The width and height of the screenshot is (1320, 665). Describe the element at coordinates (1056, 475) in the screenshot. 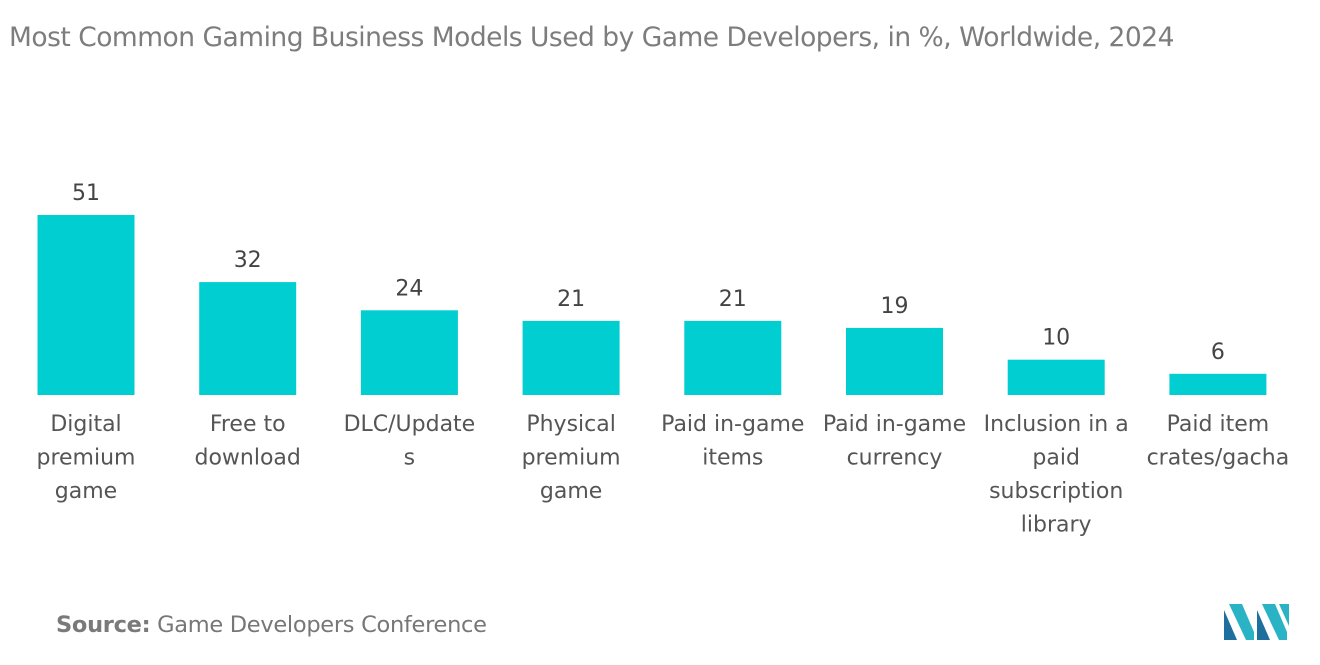

I see `category-label: Inclusion in a paid subscription library` at that location.